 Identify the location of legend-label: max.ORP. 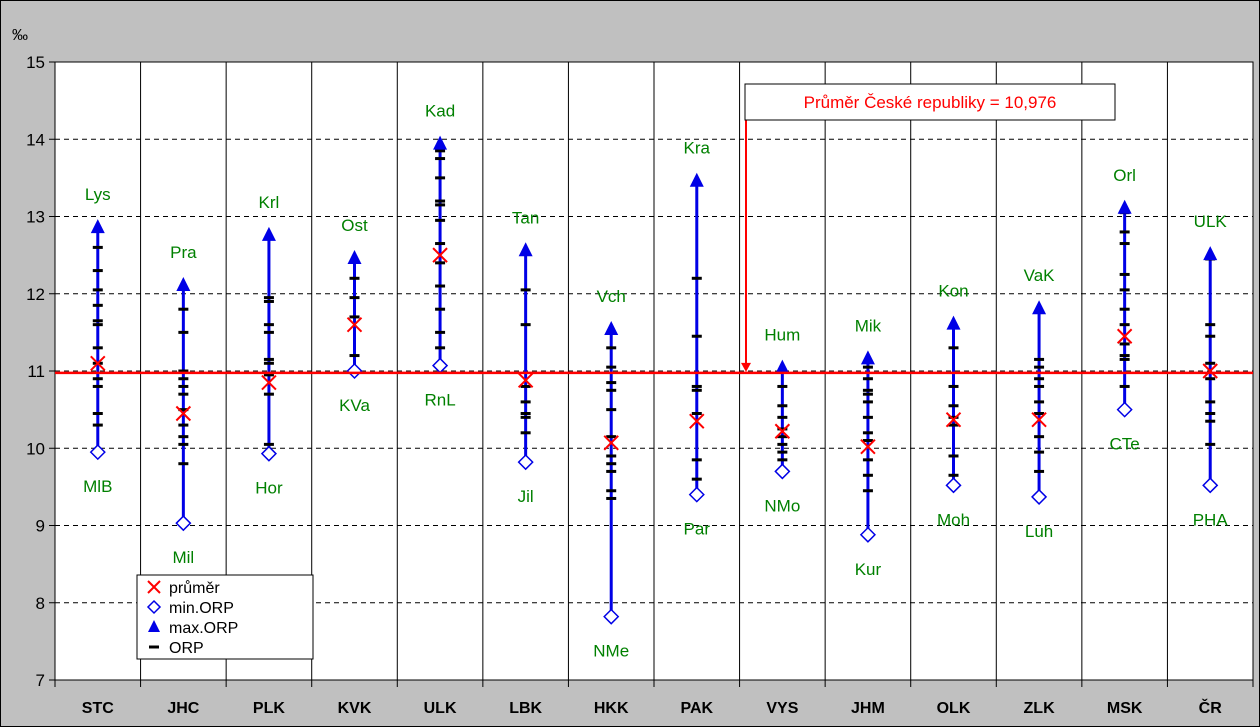
(203, 628).